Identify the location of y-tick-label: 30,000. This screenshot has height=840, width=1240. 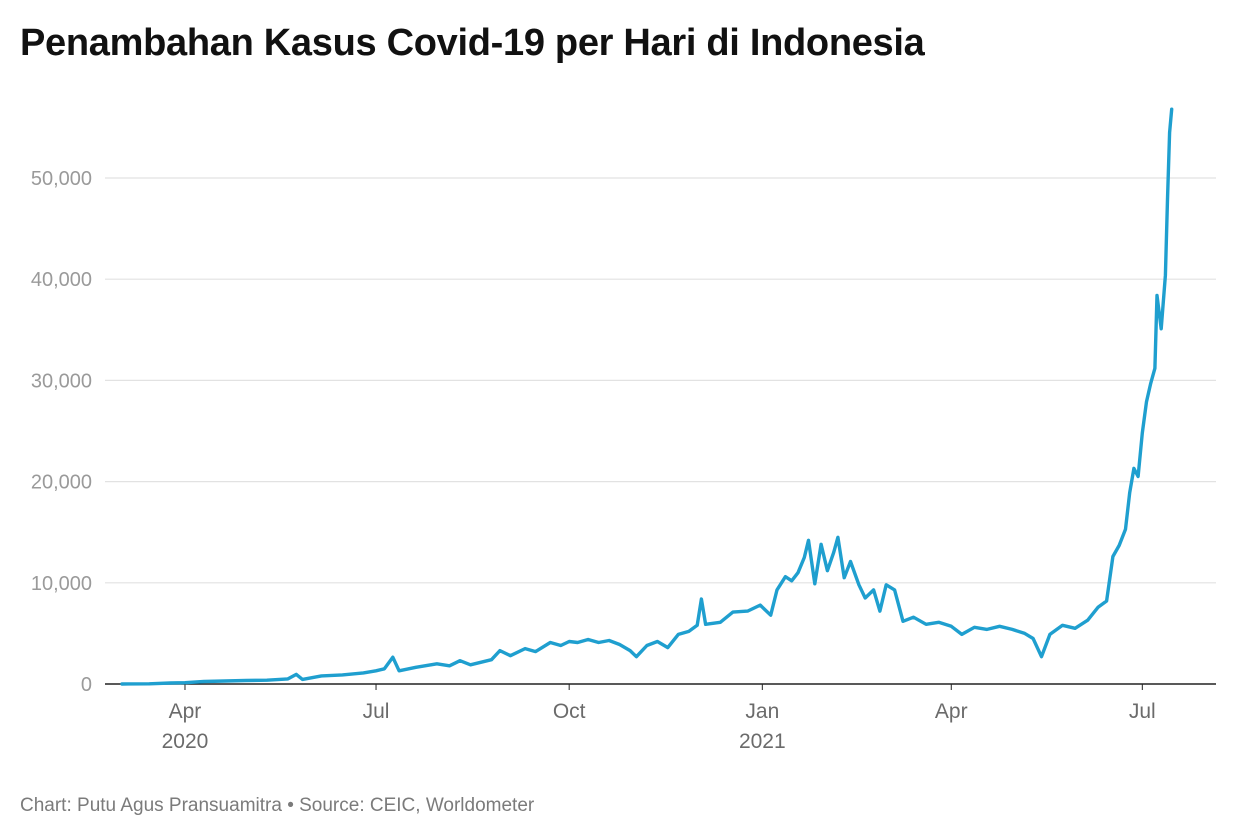
(61, 381).